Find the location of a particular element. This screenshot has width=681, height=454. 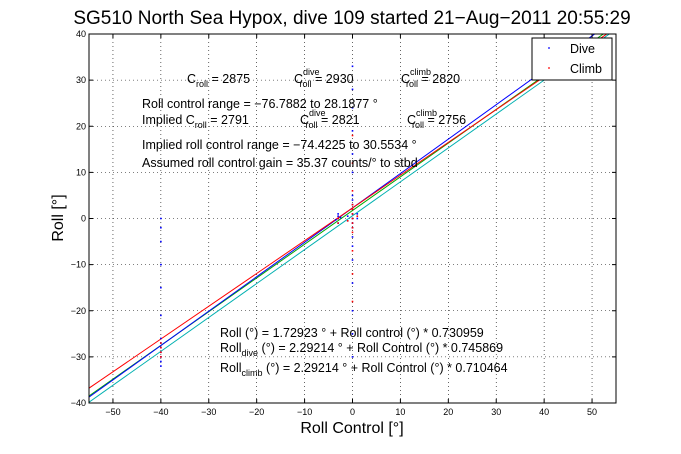

y-tick-label: −30 is located at coordinates (78, 357).